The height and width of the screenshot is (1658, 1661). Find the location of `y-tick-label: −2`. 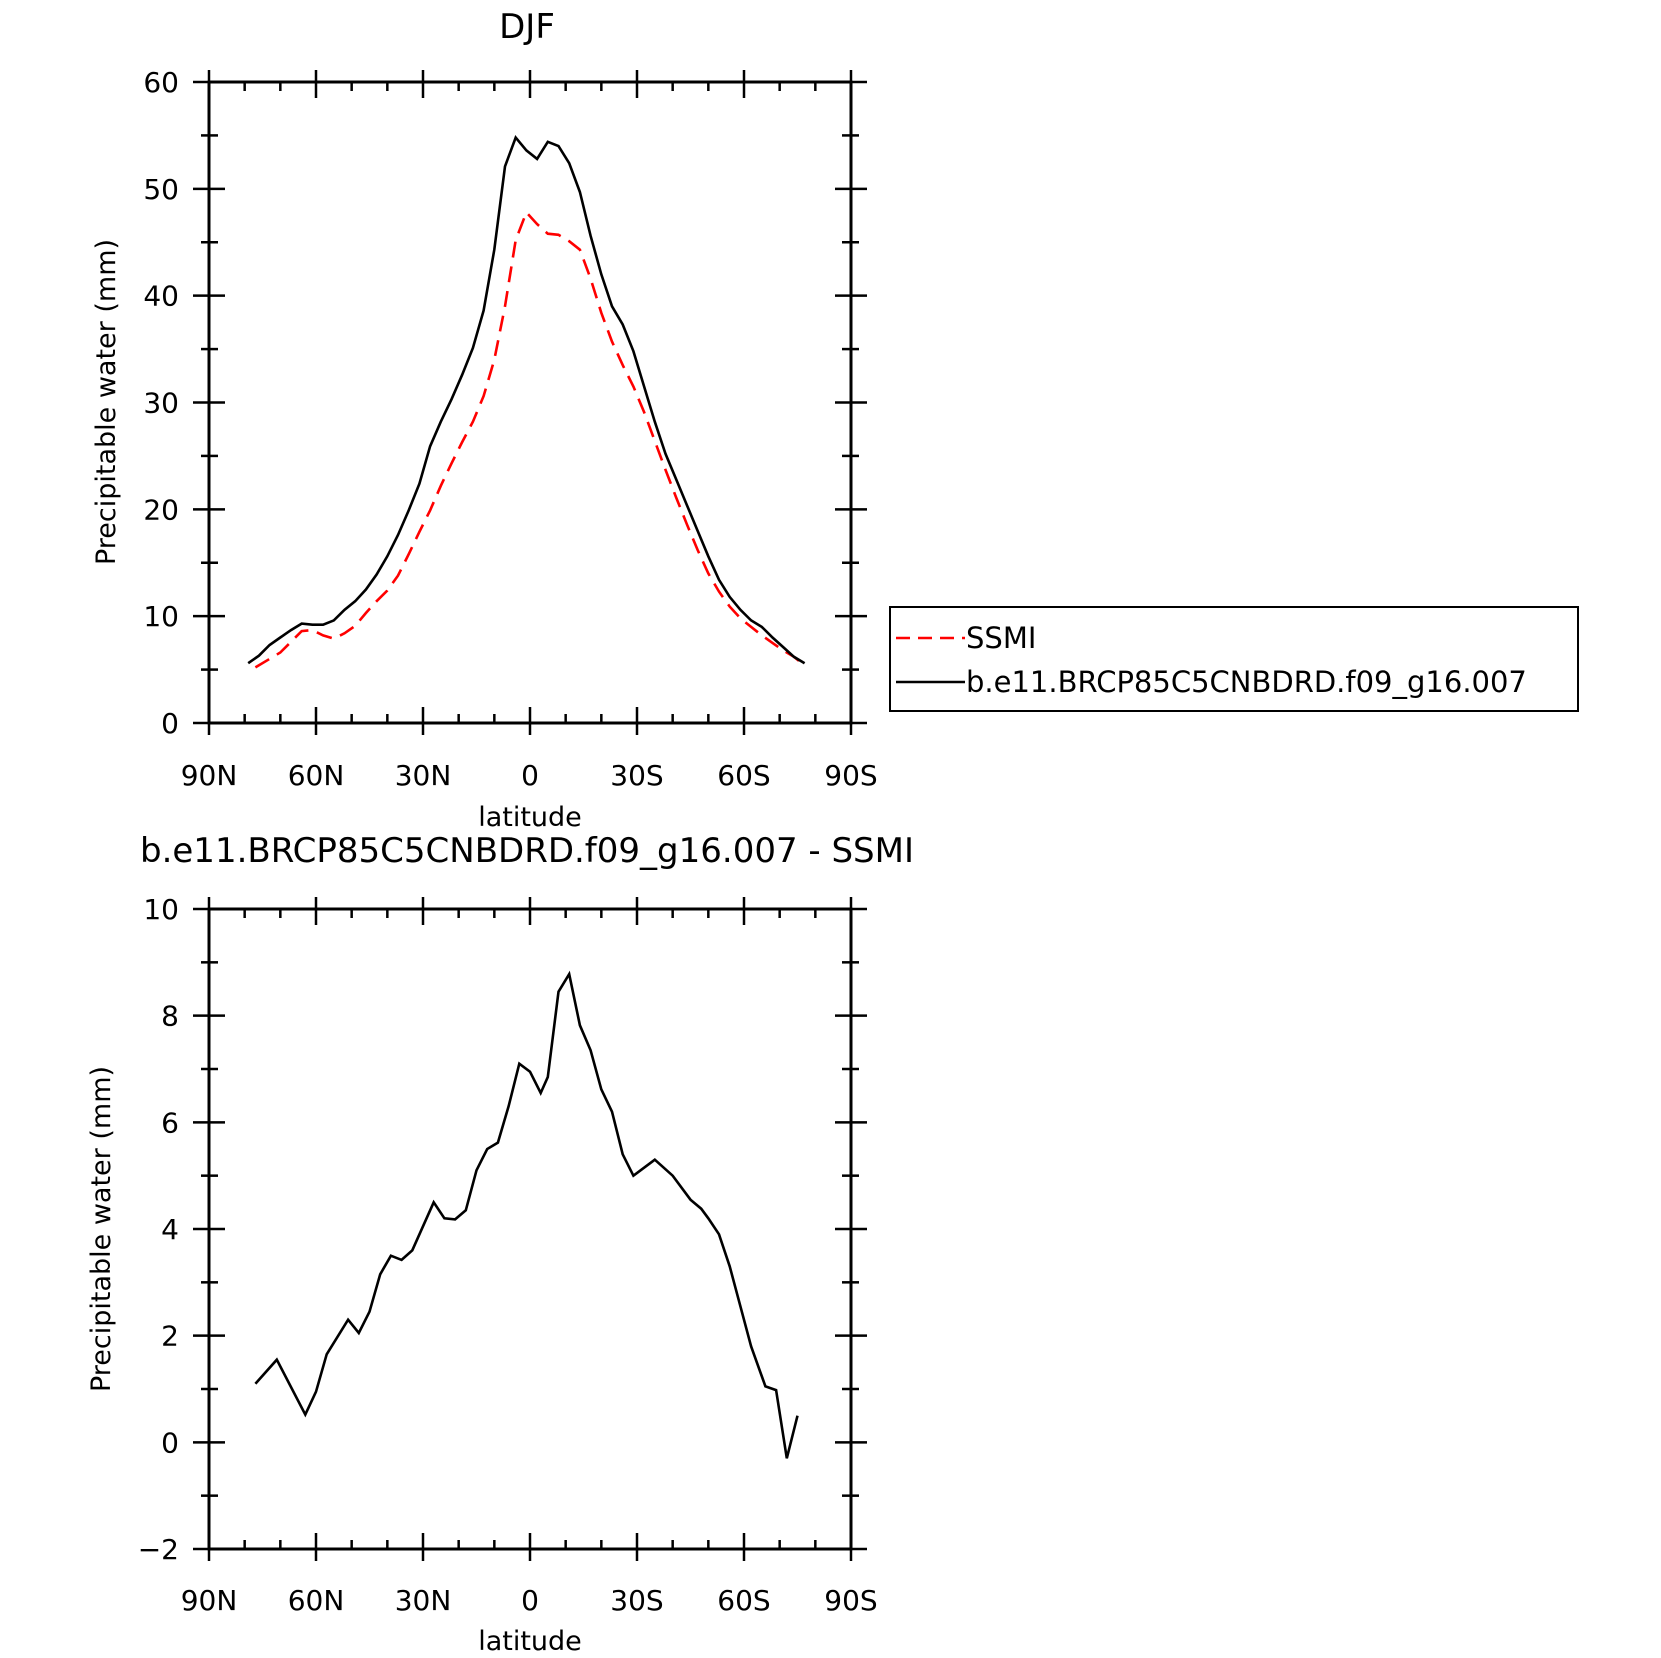

y-tick-label: −2 is located at coordinates (158, 1549).